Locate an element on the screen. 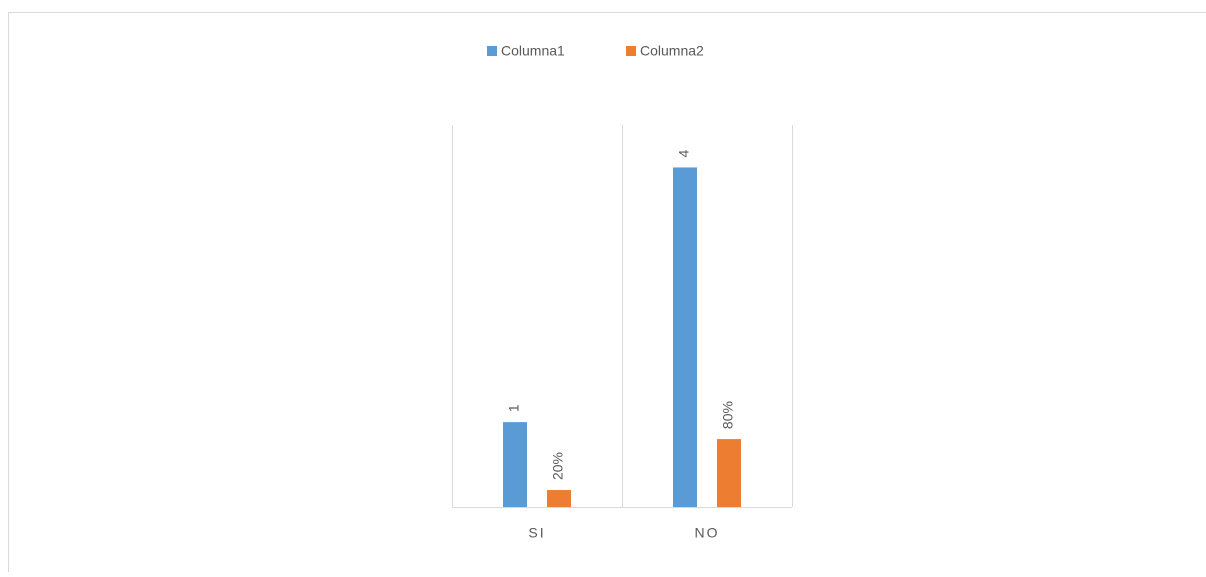 The width and height of the screenshot is (1206, 577). data-label: 4 is located at coordinates (684, 153).